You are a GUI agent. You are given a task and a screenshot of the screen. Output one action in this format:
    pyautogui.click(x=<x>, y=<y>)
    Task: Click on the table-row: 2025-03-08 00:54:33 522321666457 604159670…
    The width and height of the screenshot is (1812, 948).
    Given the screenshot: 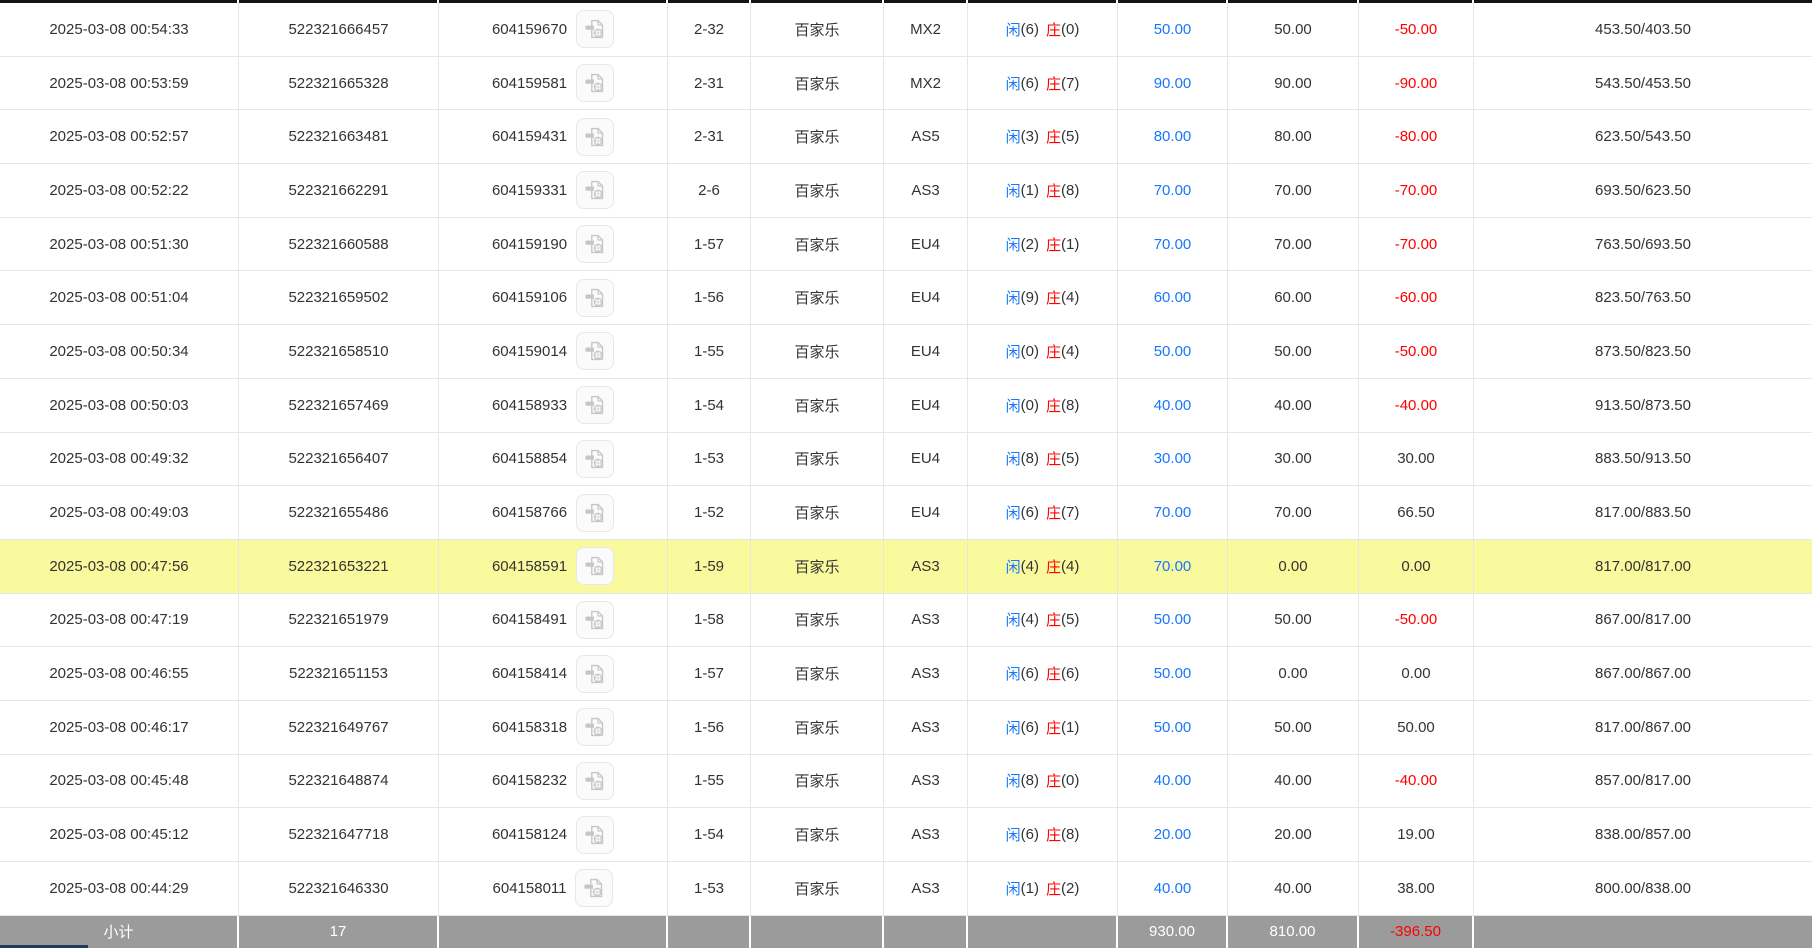 What is the action you would take?
    pyautogui.click(x=906, y=30)
    